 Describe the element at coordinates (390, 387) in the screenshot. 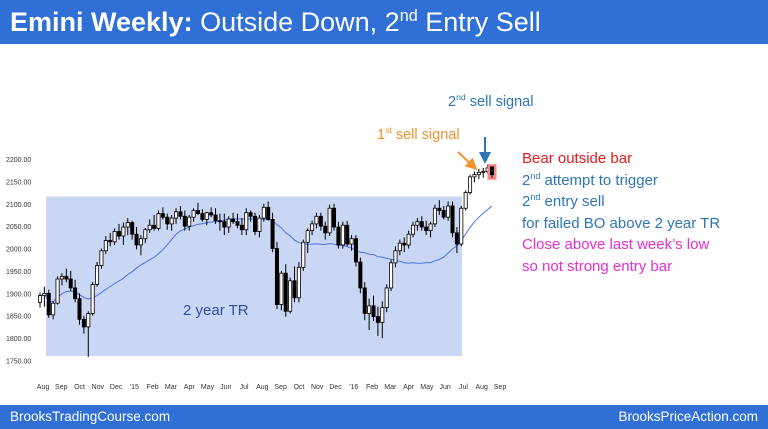

I see `x-tick-label: Mar` at that location.